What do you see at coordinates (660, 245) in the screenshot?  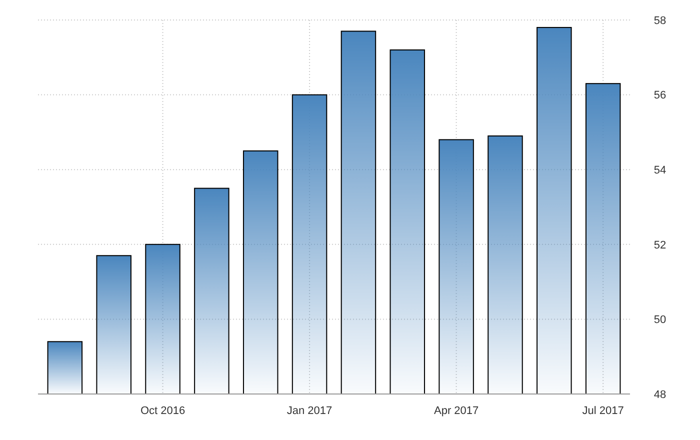 I see `y-tick-label: 52` at bounding box center [660, 245].